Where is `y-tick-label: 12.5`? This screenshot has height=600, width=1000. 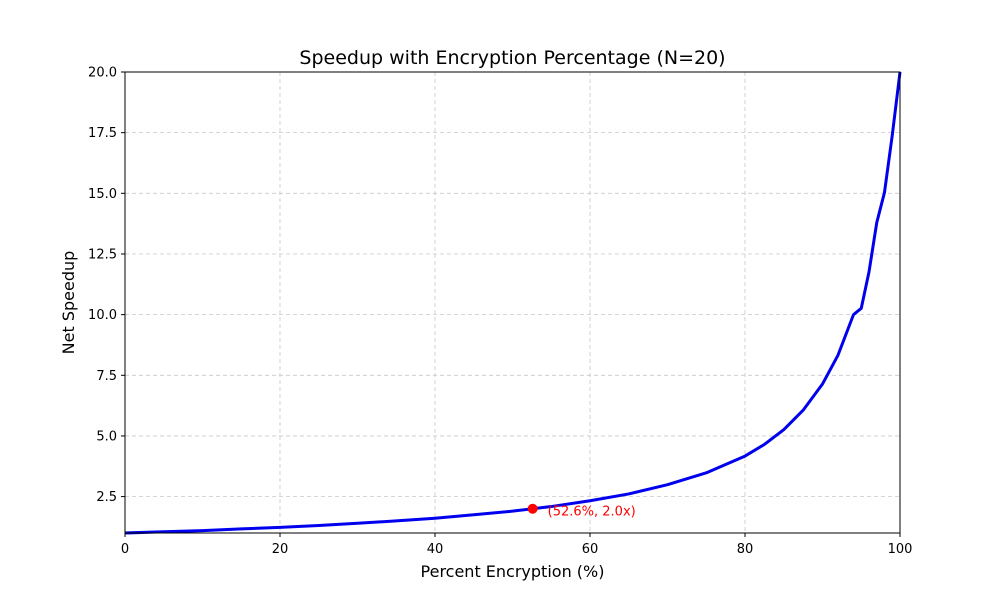 y-tick-label: 12.5 is located at coordinates (102, 254).